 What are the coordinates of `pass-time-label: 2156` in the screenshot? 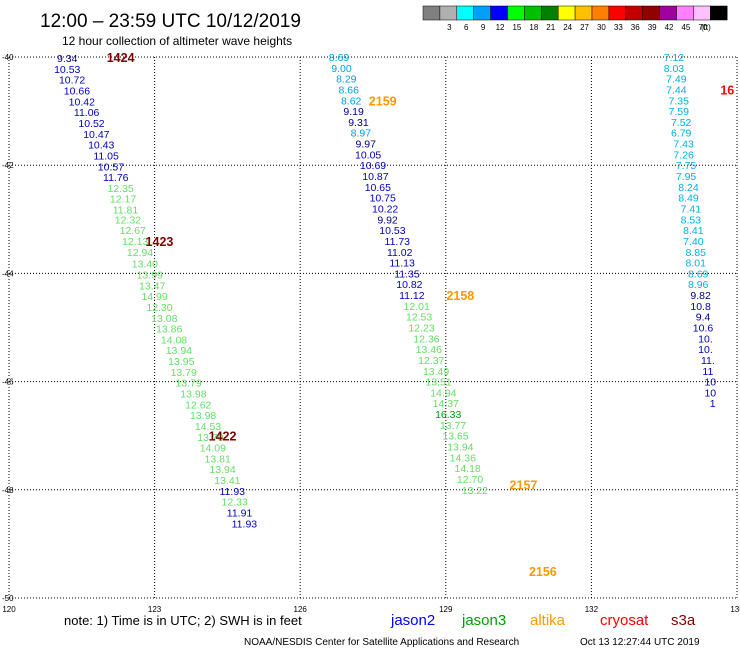 It's located at (543, 572).